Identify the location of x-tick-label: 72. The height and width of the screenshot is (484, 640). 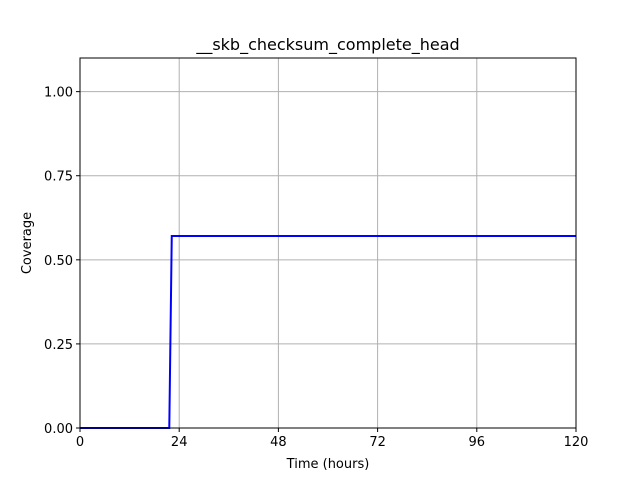
(377, 442).